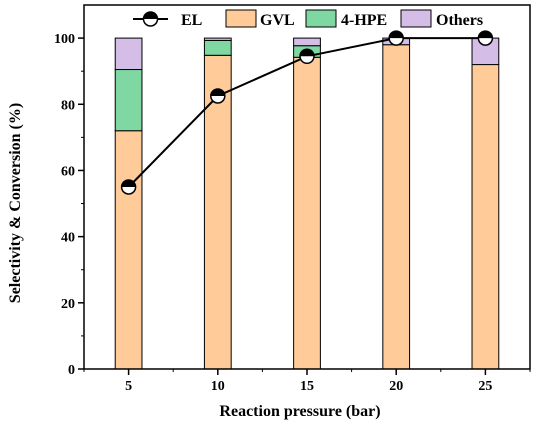 This screenshot has height=426, width=550. Describe the element at coordinates (68, 171) in the screenshot. I see `y-tick-label-60: 60` at that location.